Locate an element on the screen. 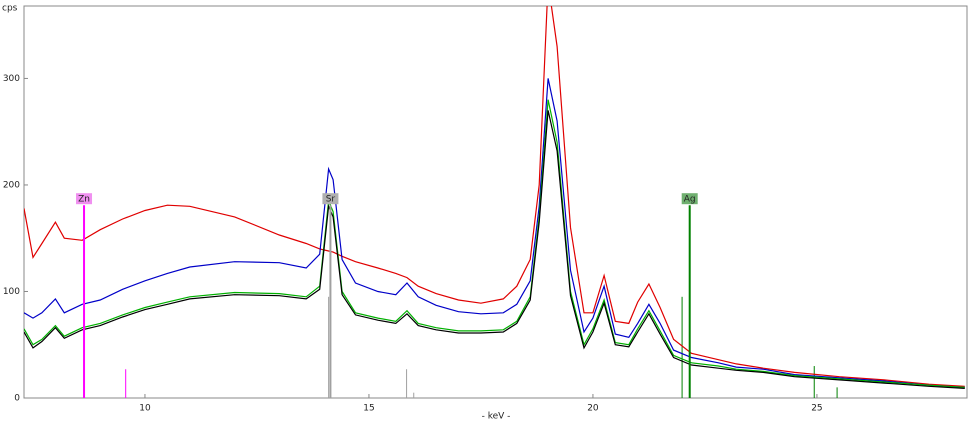 This screenshot has height=425, width=975. x-tick-label: 25 is located at coordinates (816, 409).